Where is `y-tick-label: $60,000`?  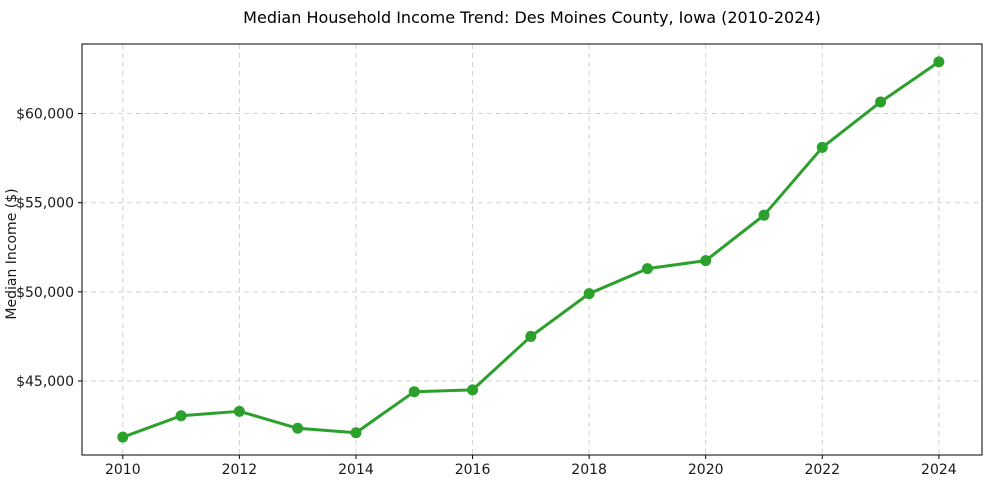
y-tick-label: $60,000 is located at coordinates (45, 115).